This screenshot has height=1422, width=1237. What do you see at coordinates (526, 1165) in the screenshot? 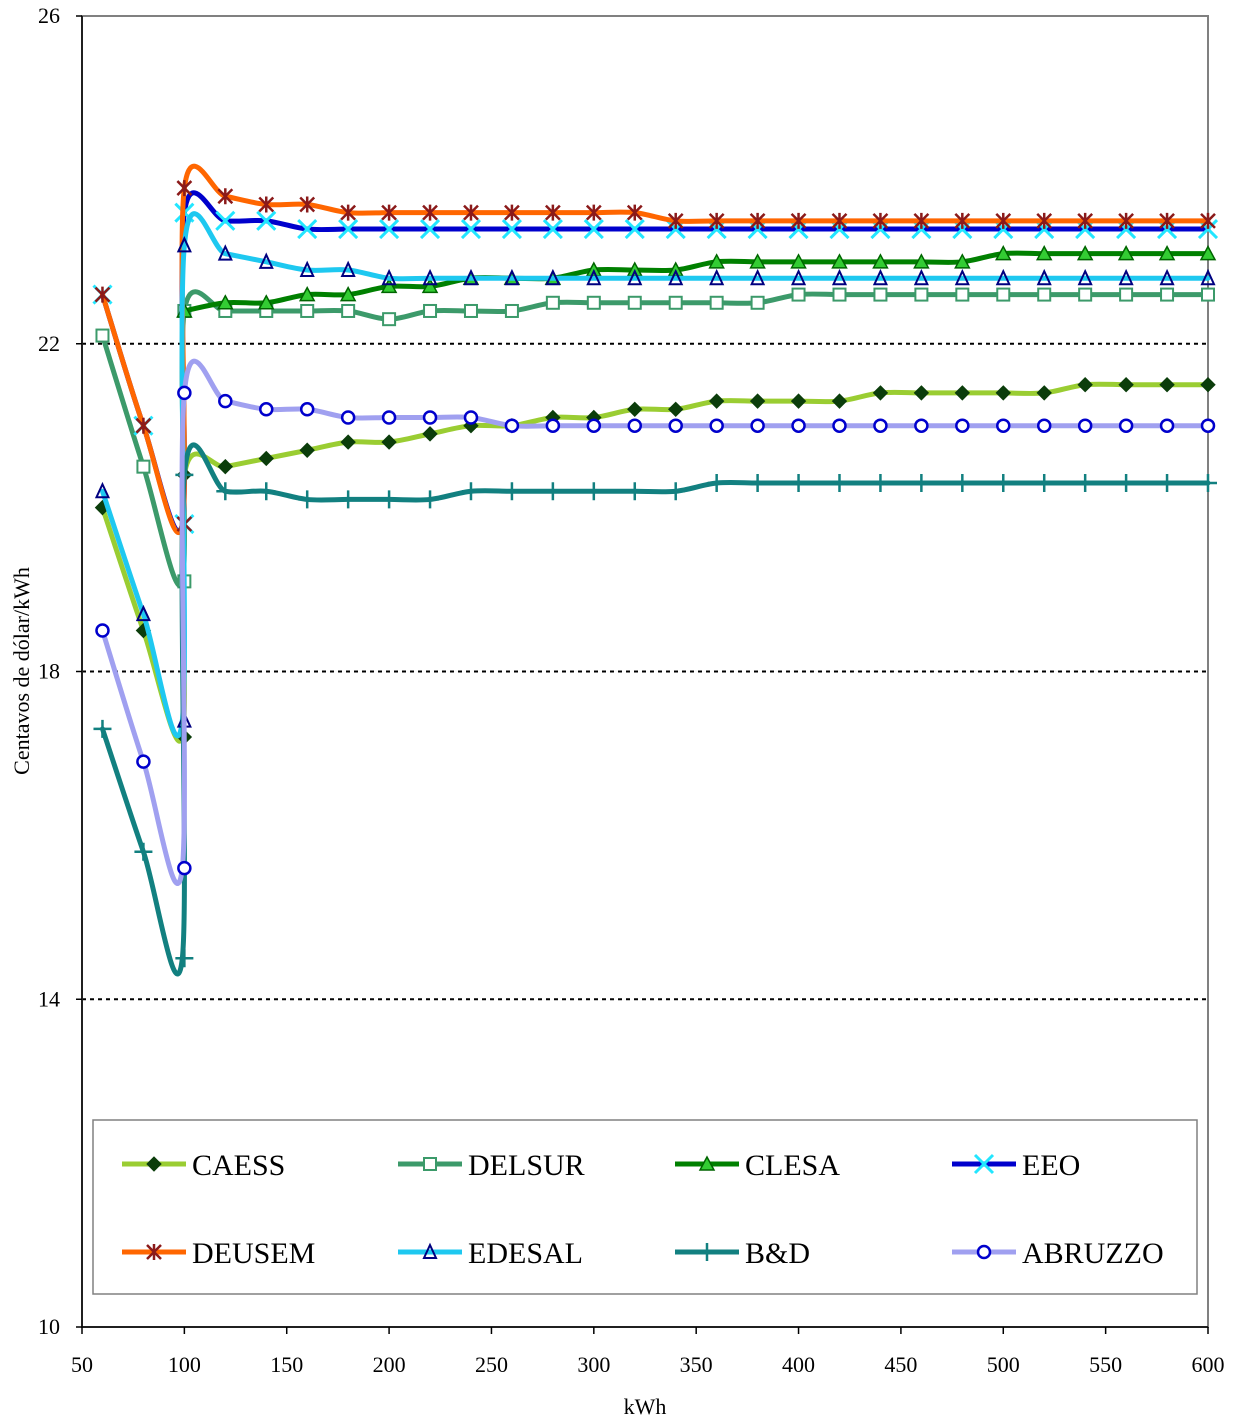
I see `legend-label: DELSUR` at bounding box center [526, 1165].